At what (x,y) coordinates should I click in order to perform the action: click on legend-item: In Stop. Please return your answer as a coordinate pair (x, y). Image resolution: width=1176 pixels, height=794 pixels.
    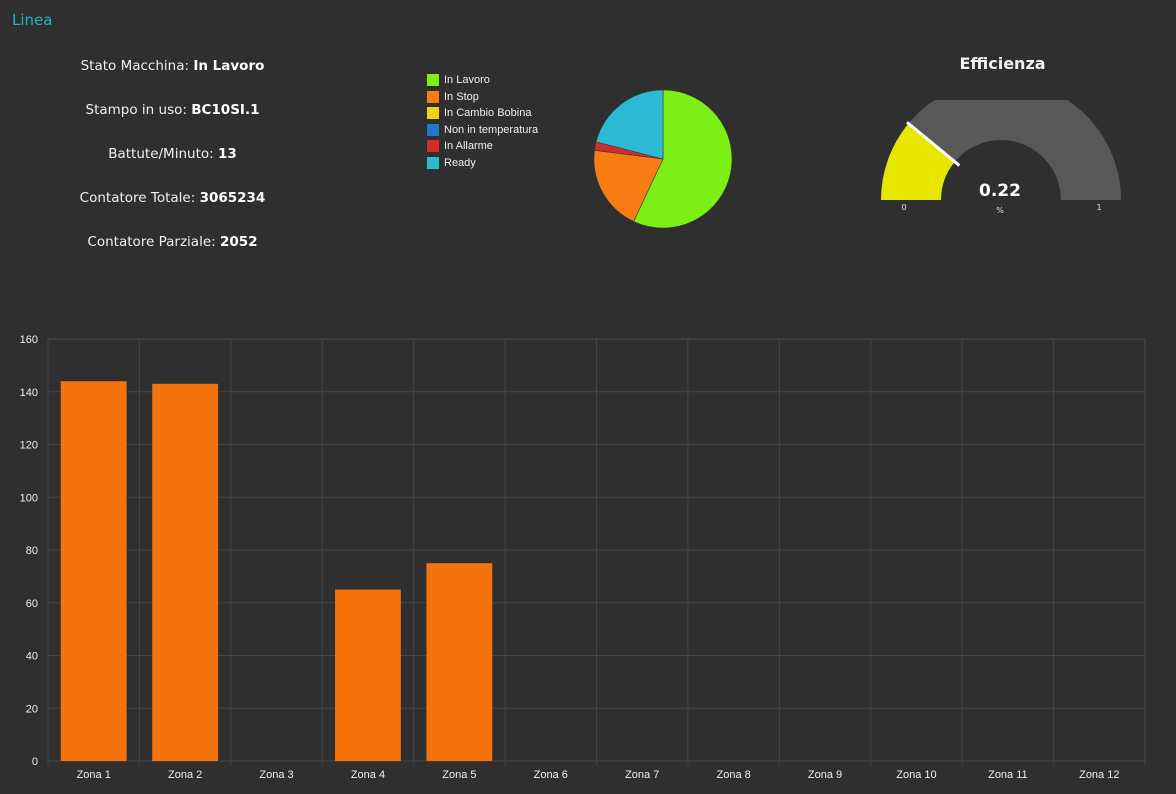
    Looking at the image, I should click on (482, 97).